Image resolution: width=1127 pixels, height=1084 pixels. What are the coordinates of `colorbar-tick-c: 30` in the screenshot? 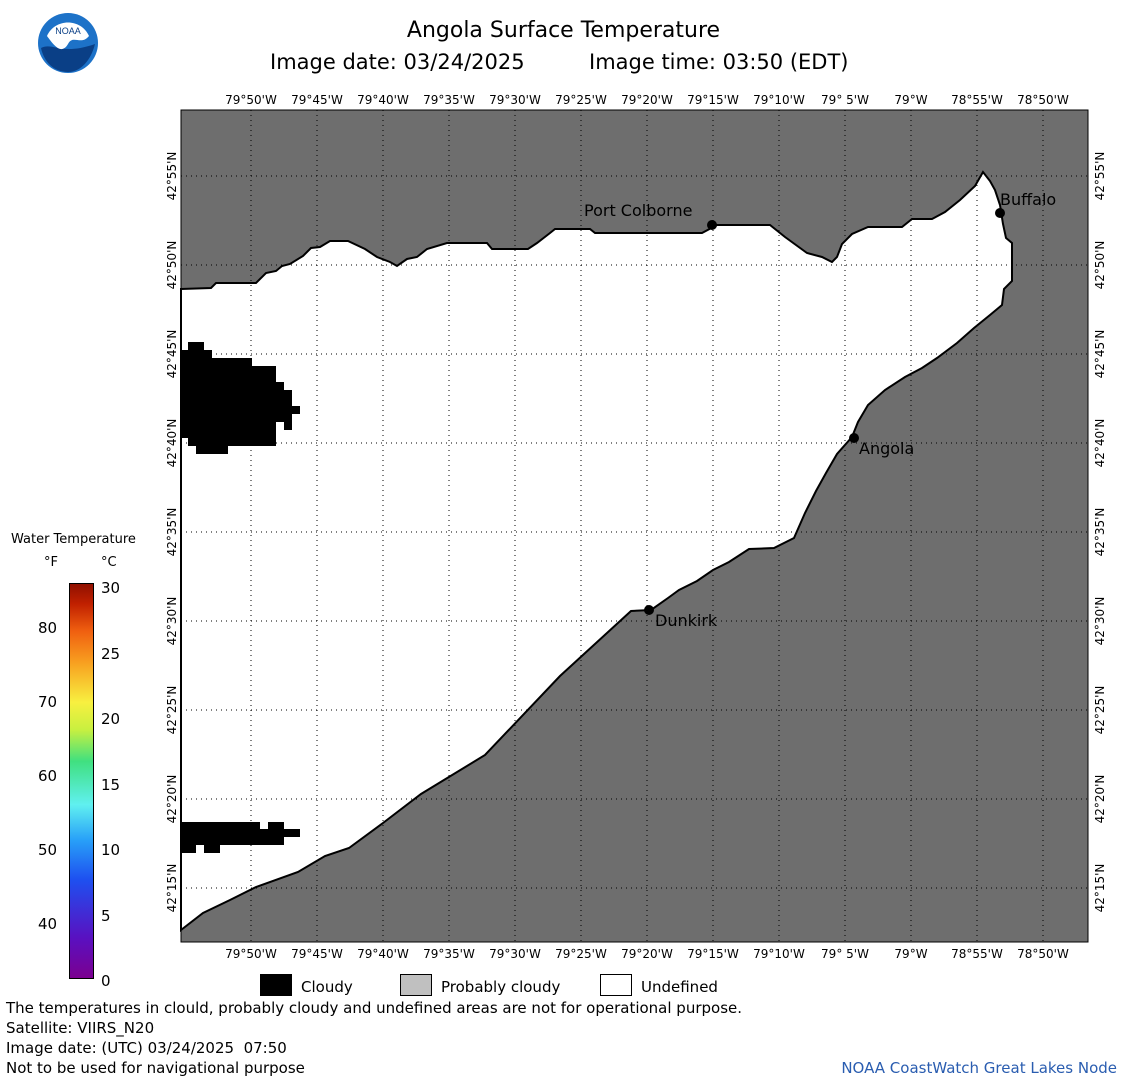 It's located at (111, 588).